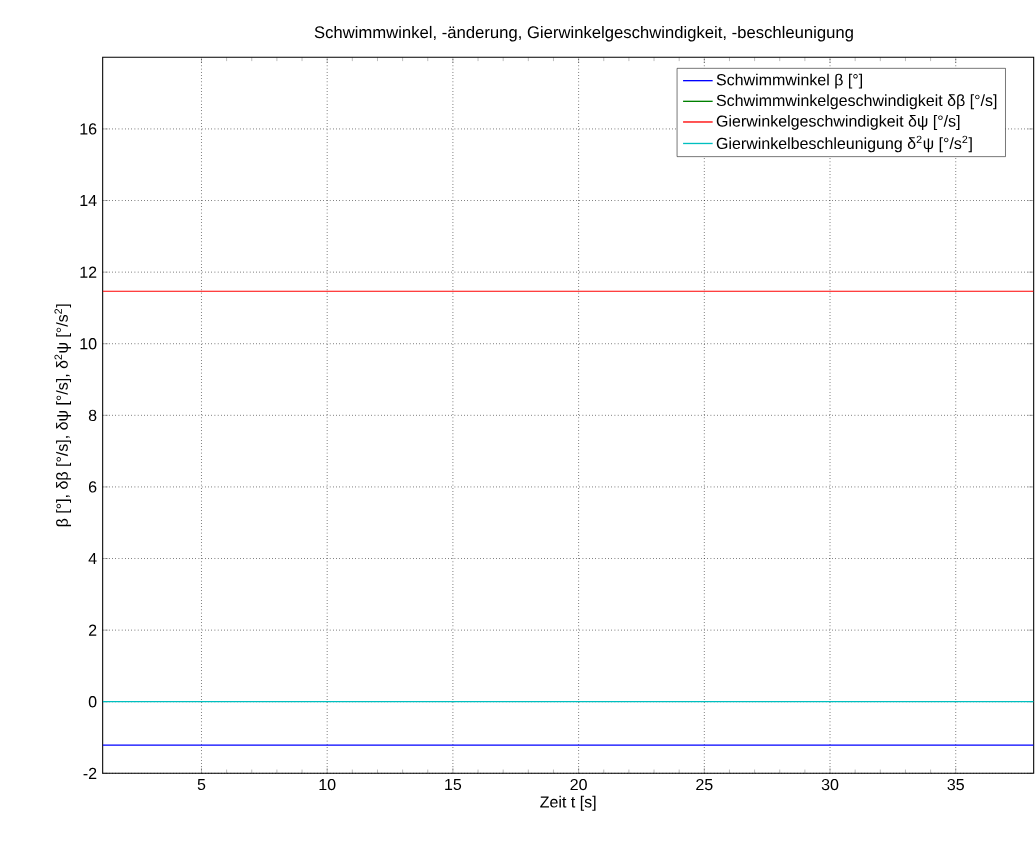 The width and height of the screenshot is (1035, 864). I want to click on x-tick-label: 20, so click(578, 784).